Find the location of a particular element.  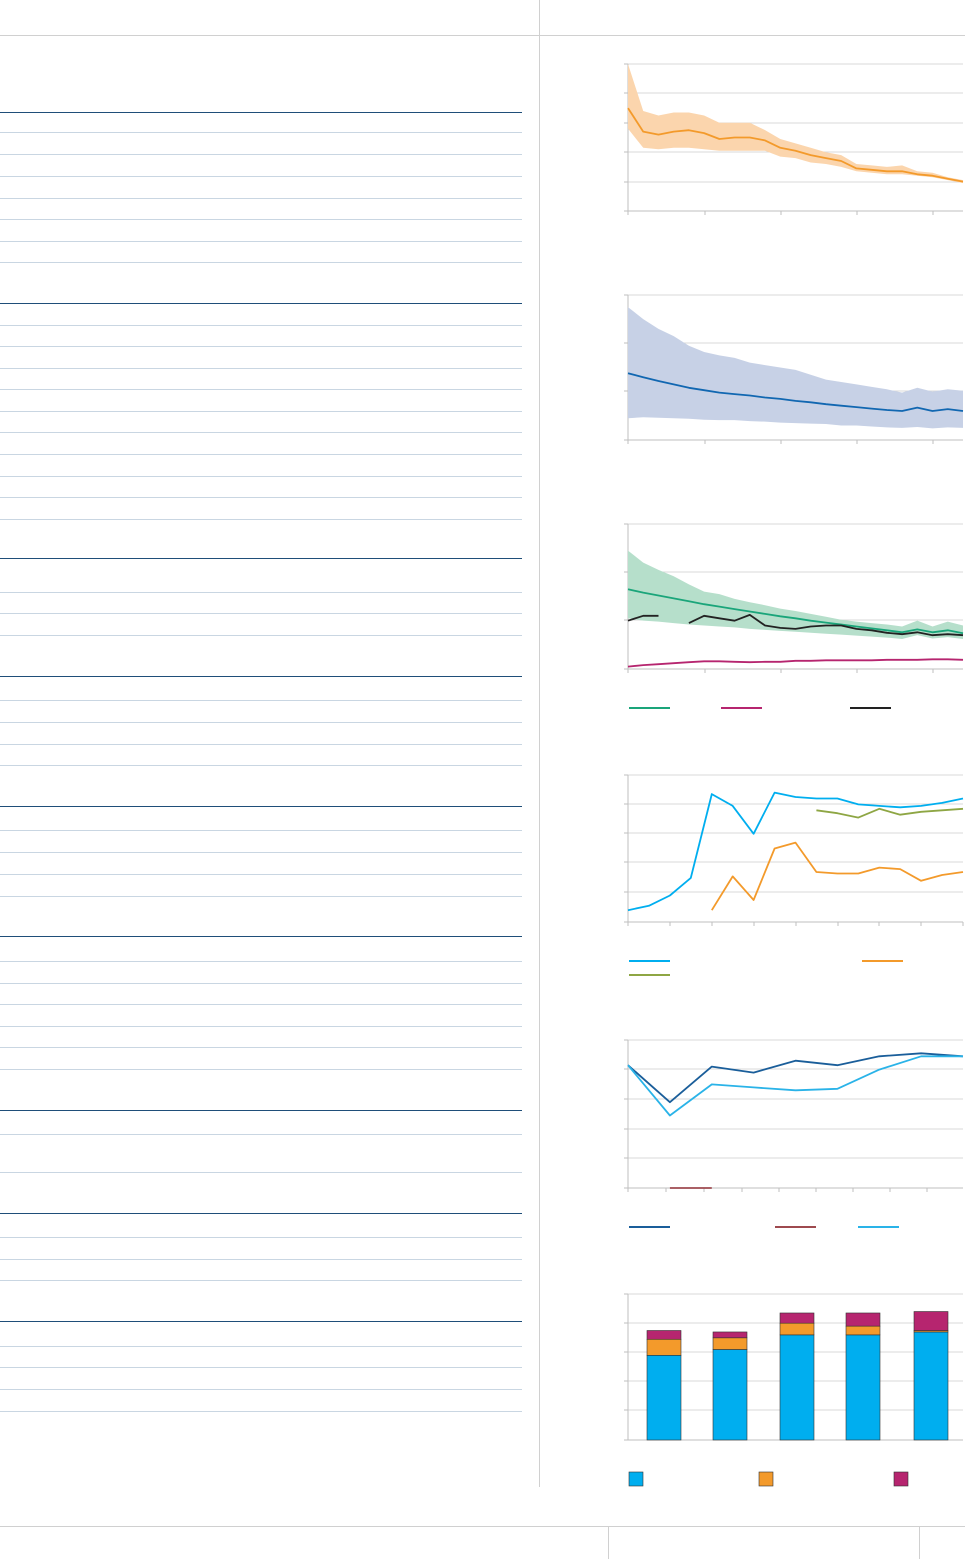

footer-rule is located at coordinates (482, 1526).